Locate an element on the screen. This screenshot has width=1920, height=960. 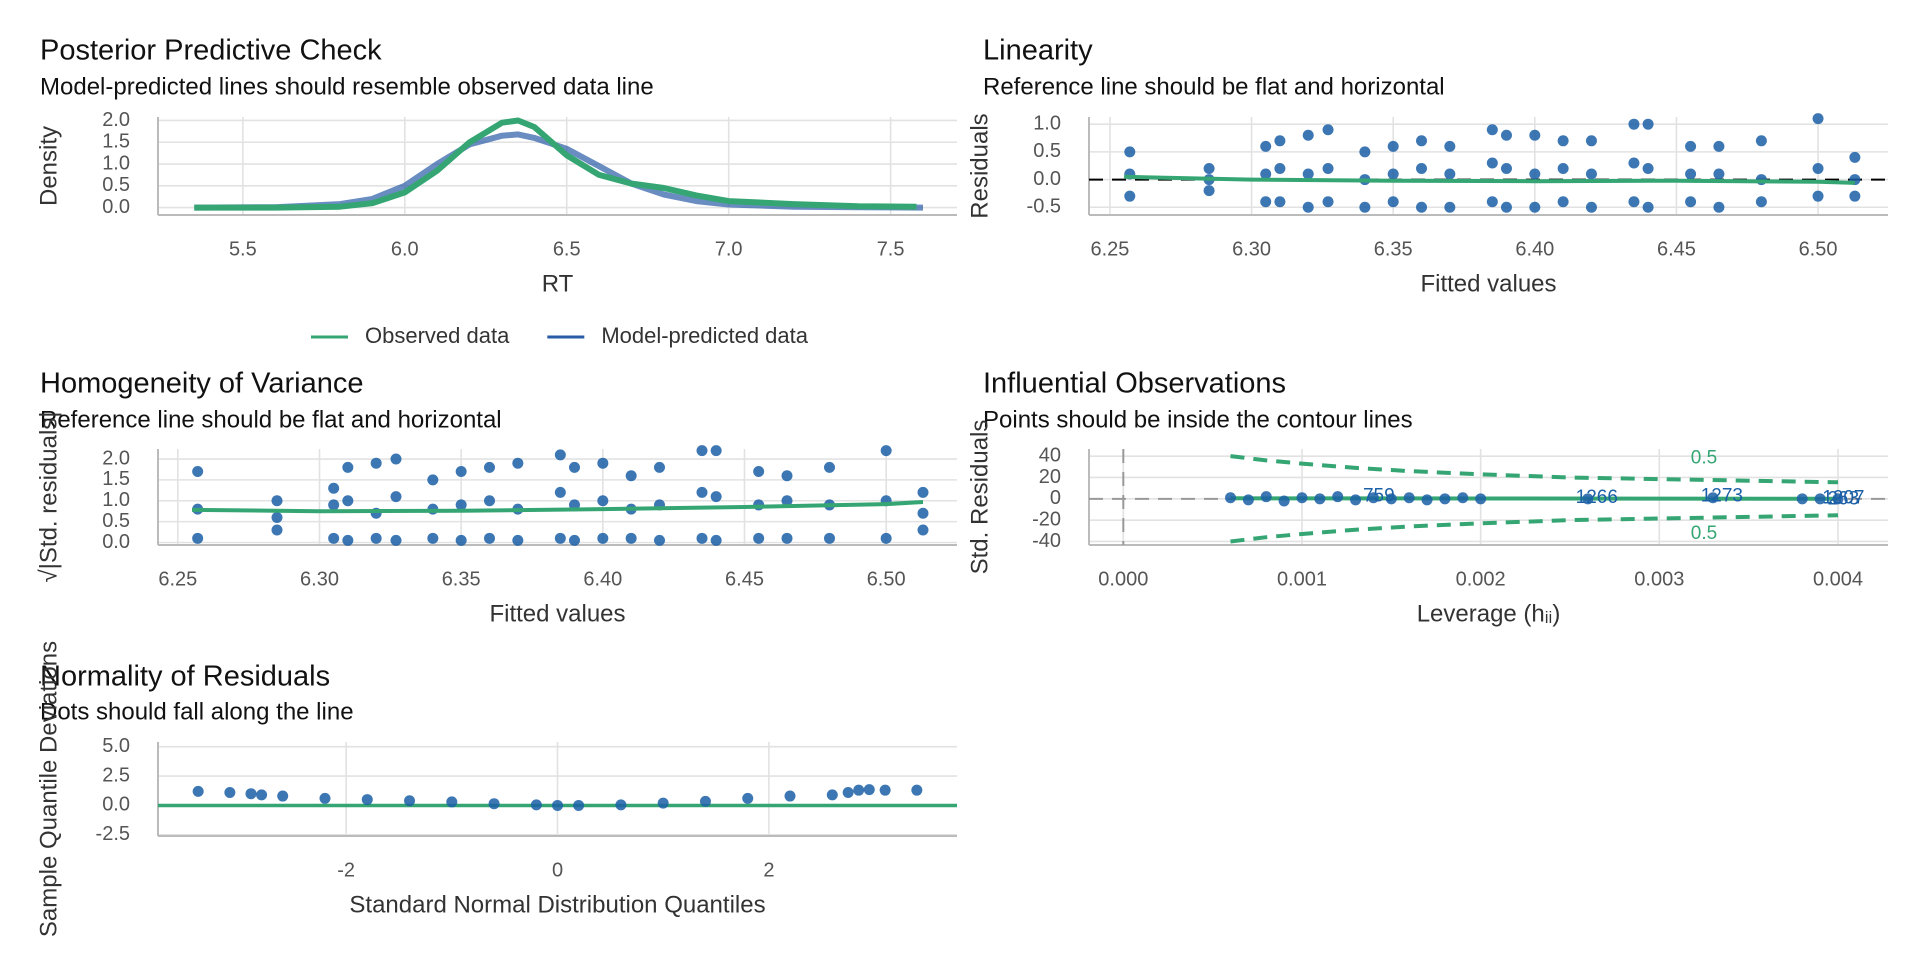
legend-label: Model-predicted data is located at coordinates (704, 335).